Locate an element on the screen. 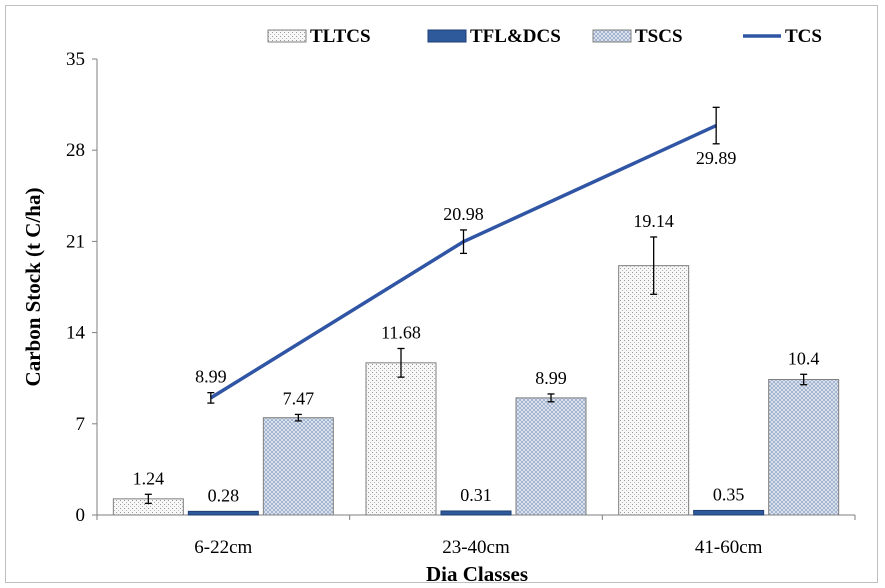 Image resolution: width=885 pixels, height=588 pixels. legend-item-tltcs: TLTCS is located at coordinates (319, 36).